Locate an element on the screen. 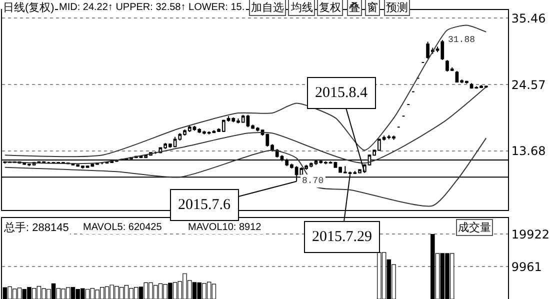 The image size is (550, 299). y-tick-label: 35.46 is located at coordinates (528, 18).